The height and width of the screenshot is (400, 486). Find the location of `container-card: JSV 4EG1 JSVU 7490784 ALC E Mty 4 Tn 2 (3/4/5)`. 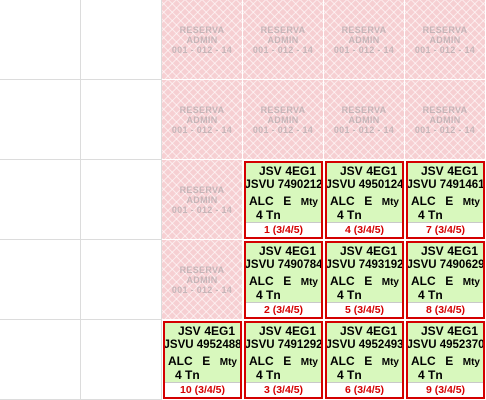

container-card: JSV 4EG1 JSVU 7490784 ALC E Mty 4 Tn 2 (3/4/5) is located at coordinates (283, 280).